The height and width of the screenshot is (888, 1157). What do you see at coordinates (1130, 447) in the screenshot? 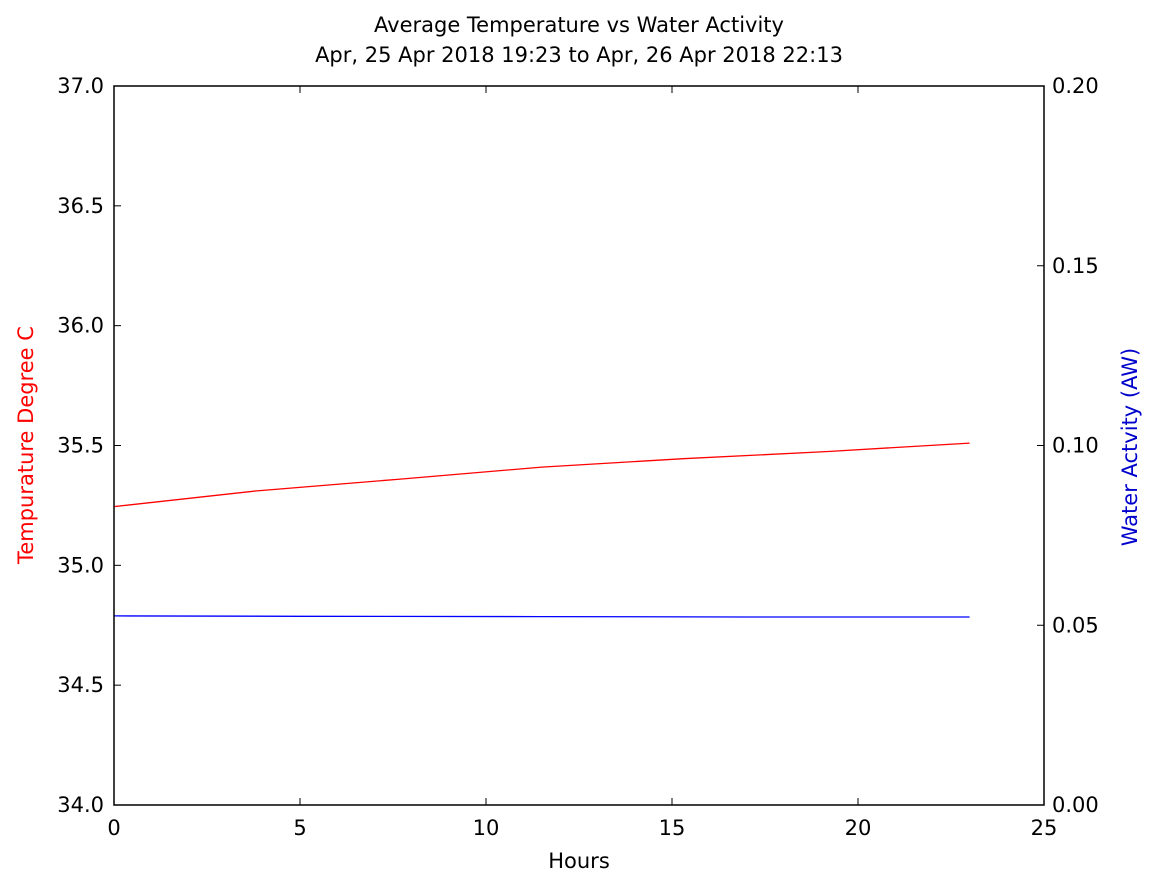
I see `y-axis-right-label: Water Actvity (AW)` at bounding box center [1130, 447].